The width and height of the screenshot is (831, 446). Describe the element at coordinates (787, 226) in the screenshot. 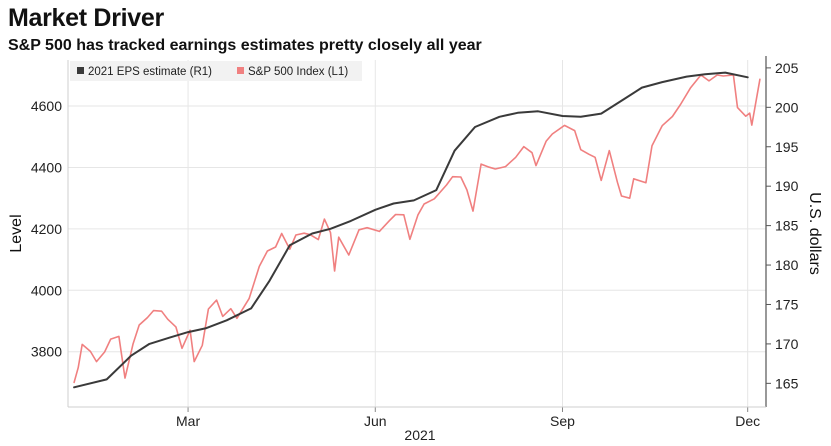

I see `y-right-tick-label: 185` at that location.